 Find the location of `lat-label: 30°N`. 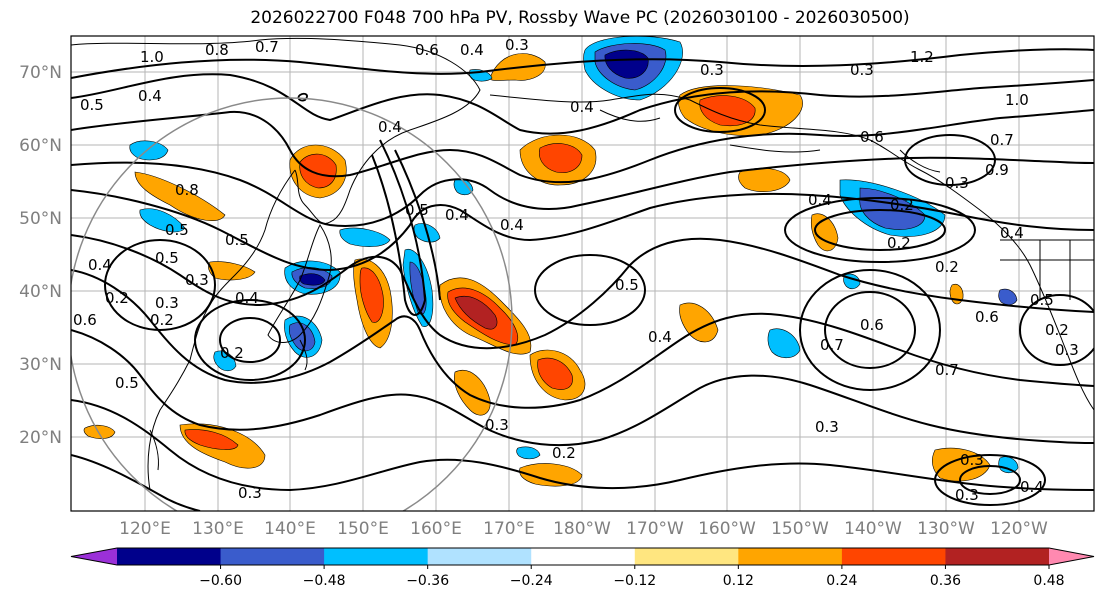

lat-label: 30°N is located at coordinates (40, 365).